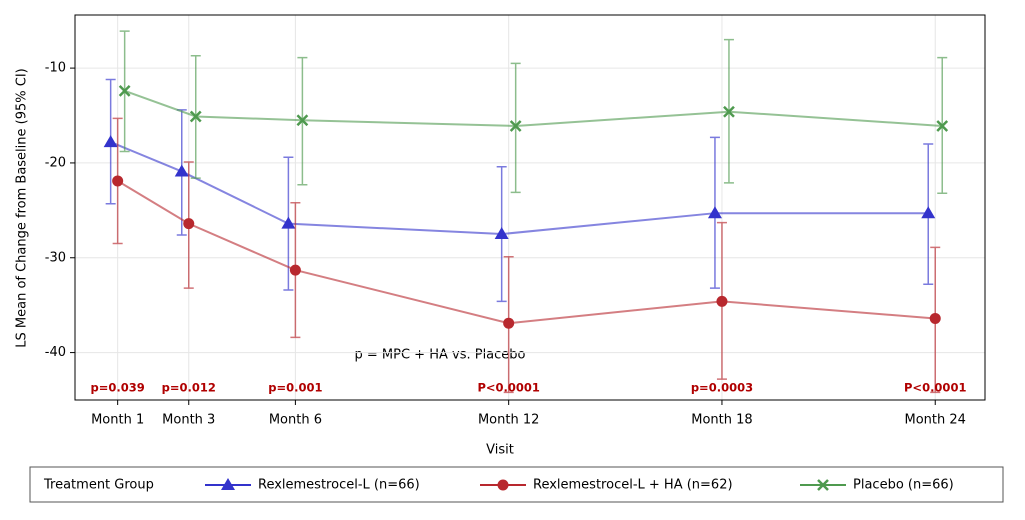  I want to click on legend-label: Rexlemestrocel-L (n=66), so click(339, 485).